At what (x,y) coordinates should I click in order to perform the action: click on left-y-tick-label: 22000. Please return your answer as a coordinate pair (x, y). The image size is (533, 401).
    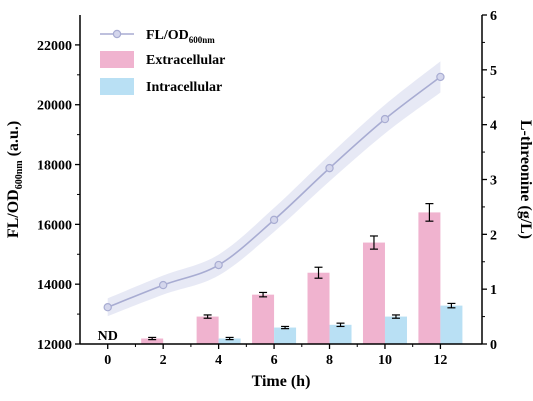
    Looking at the image, I should click on (54, 46).